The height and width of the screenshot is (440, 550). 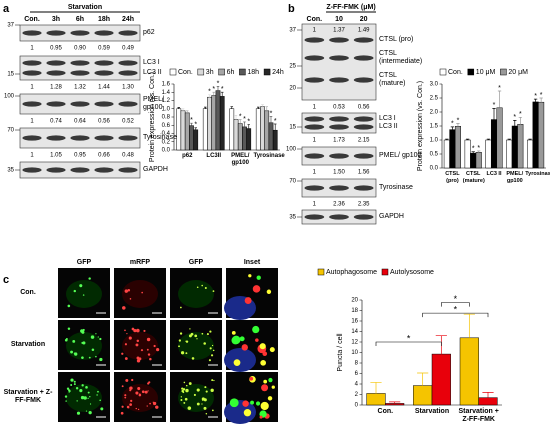 What do you see at coordinates (166, 142) in the screenshot?
I see `y-tick-label: 0.2` at bounding box center [166, 142].